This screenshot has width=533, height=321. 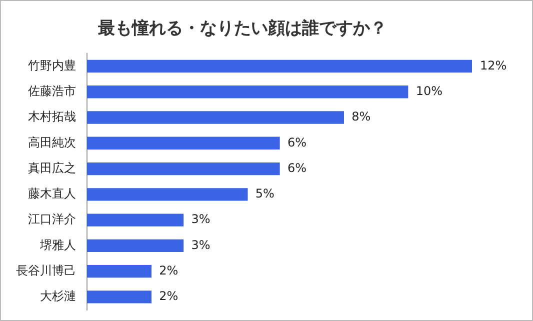 What do you see at coordinates (57, 245) in the screenshot?
I see `y-tick-label: 堺雅人` at bounding box center [57, 245].